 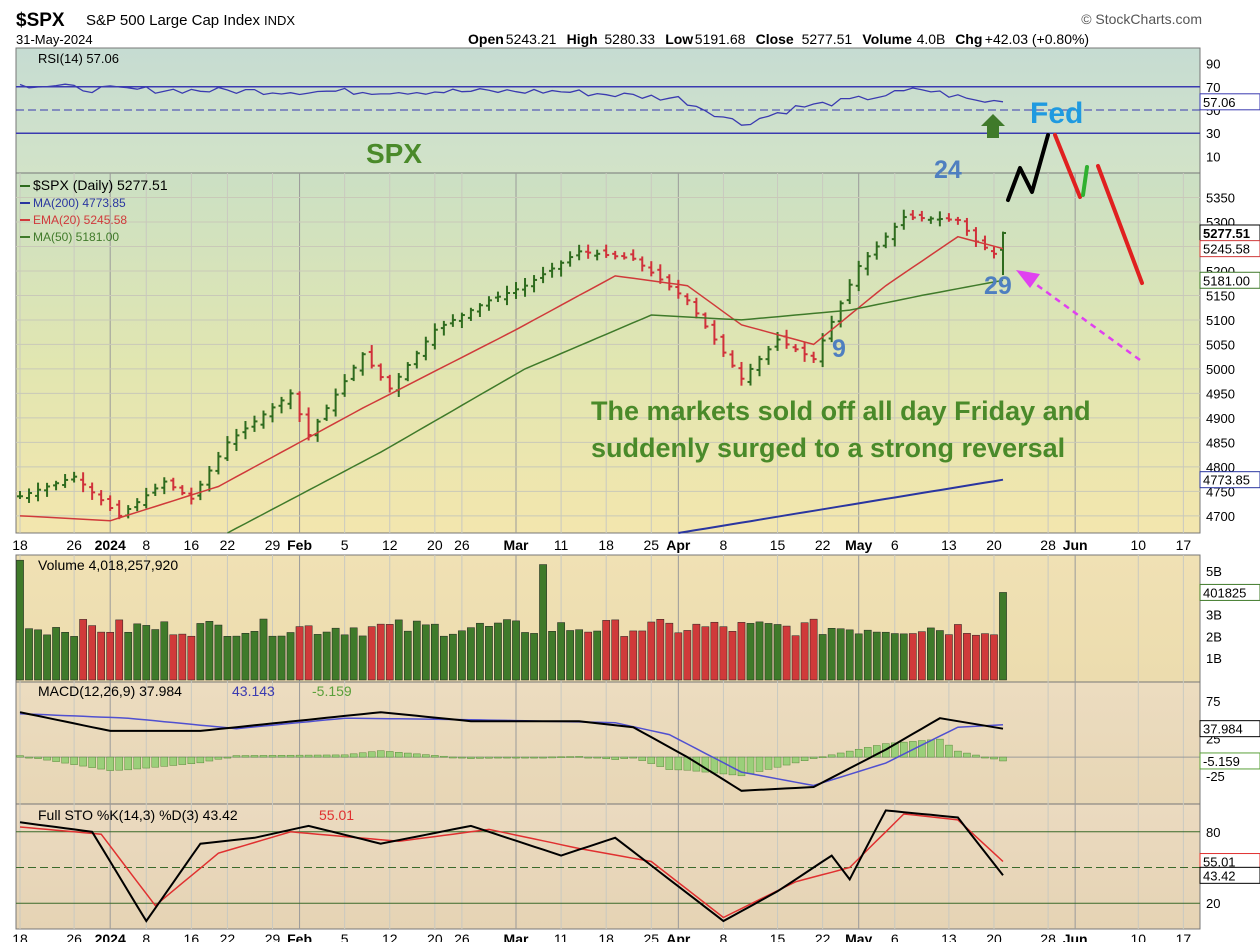 I want to click on date-tick-label-bottom: 29, so click(x=273, y=936).